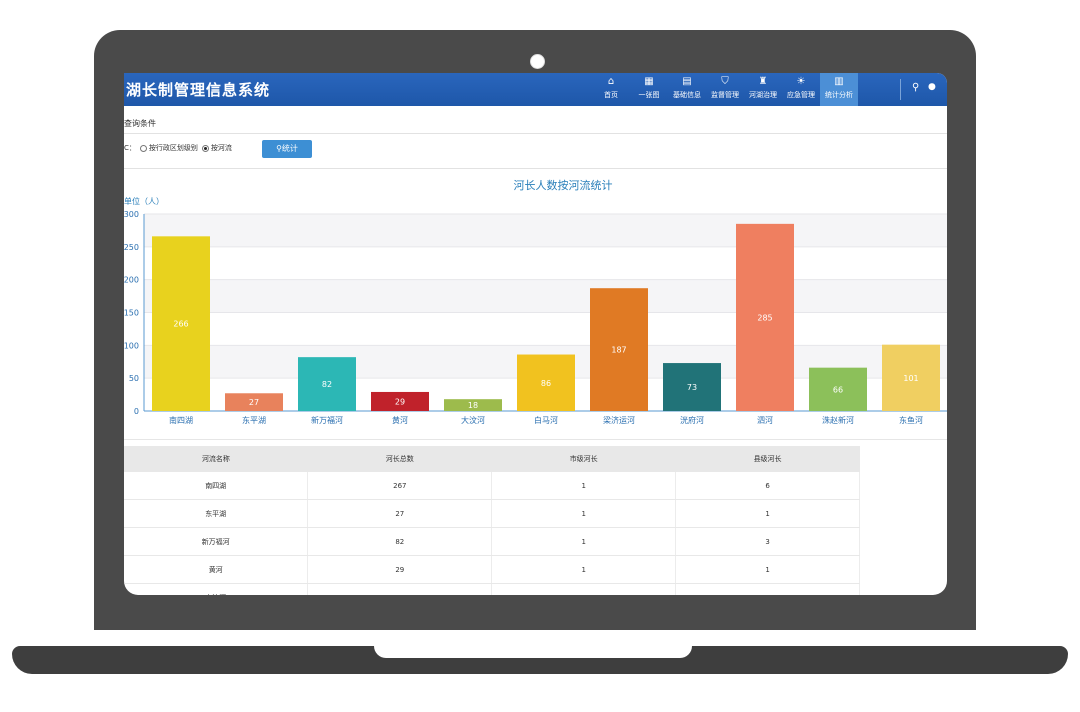 This screenshot has width=1080, height=712. I want to click on header-river-name: 河流名称, so click(216, 459).